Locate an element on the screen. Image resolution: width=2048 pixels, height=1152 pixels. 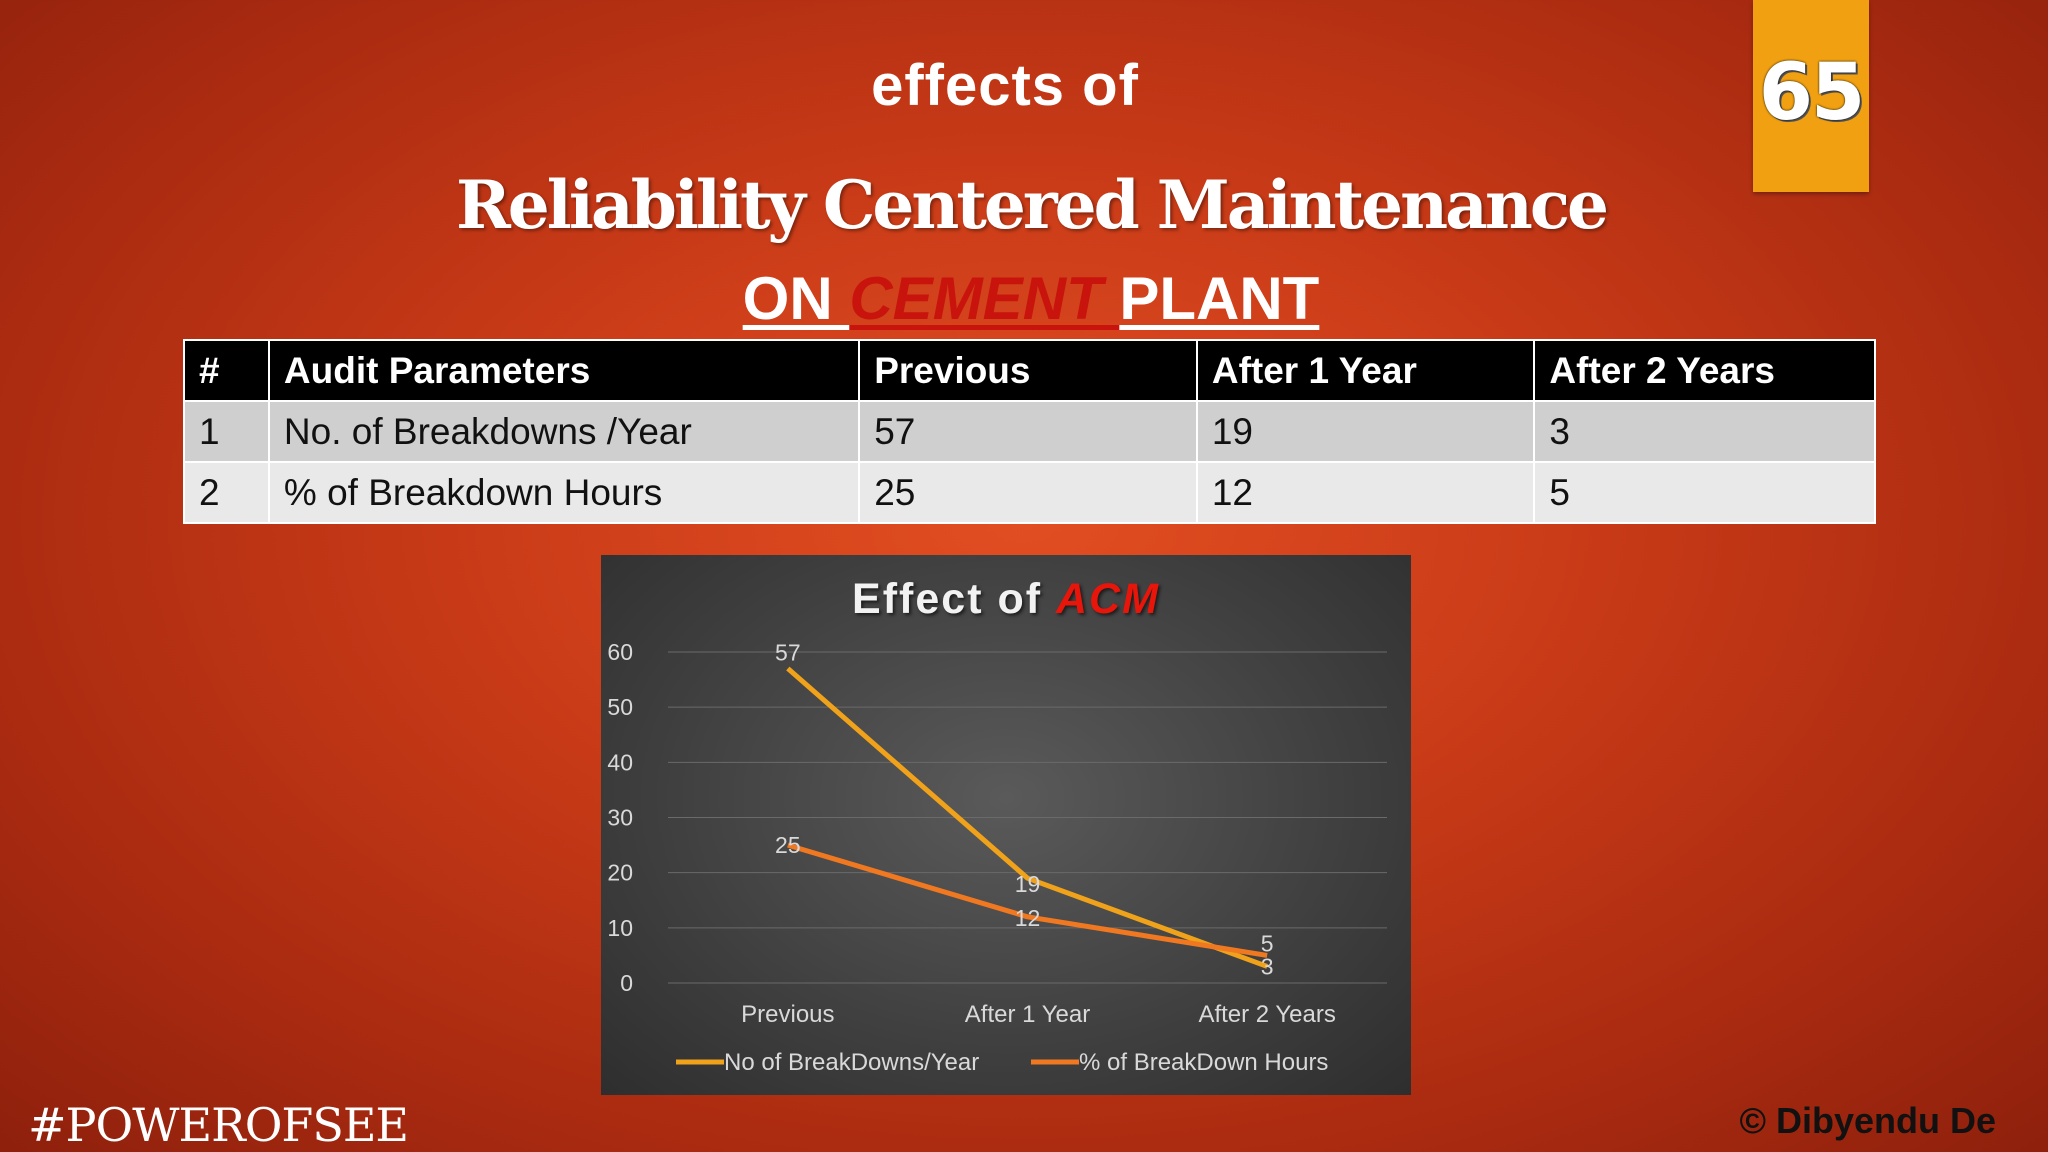
hashtag: #POWEROFSEE is located at coordinates (218, 1125).